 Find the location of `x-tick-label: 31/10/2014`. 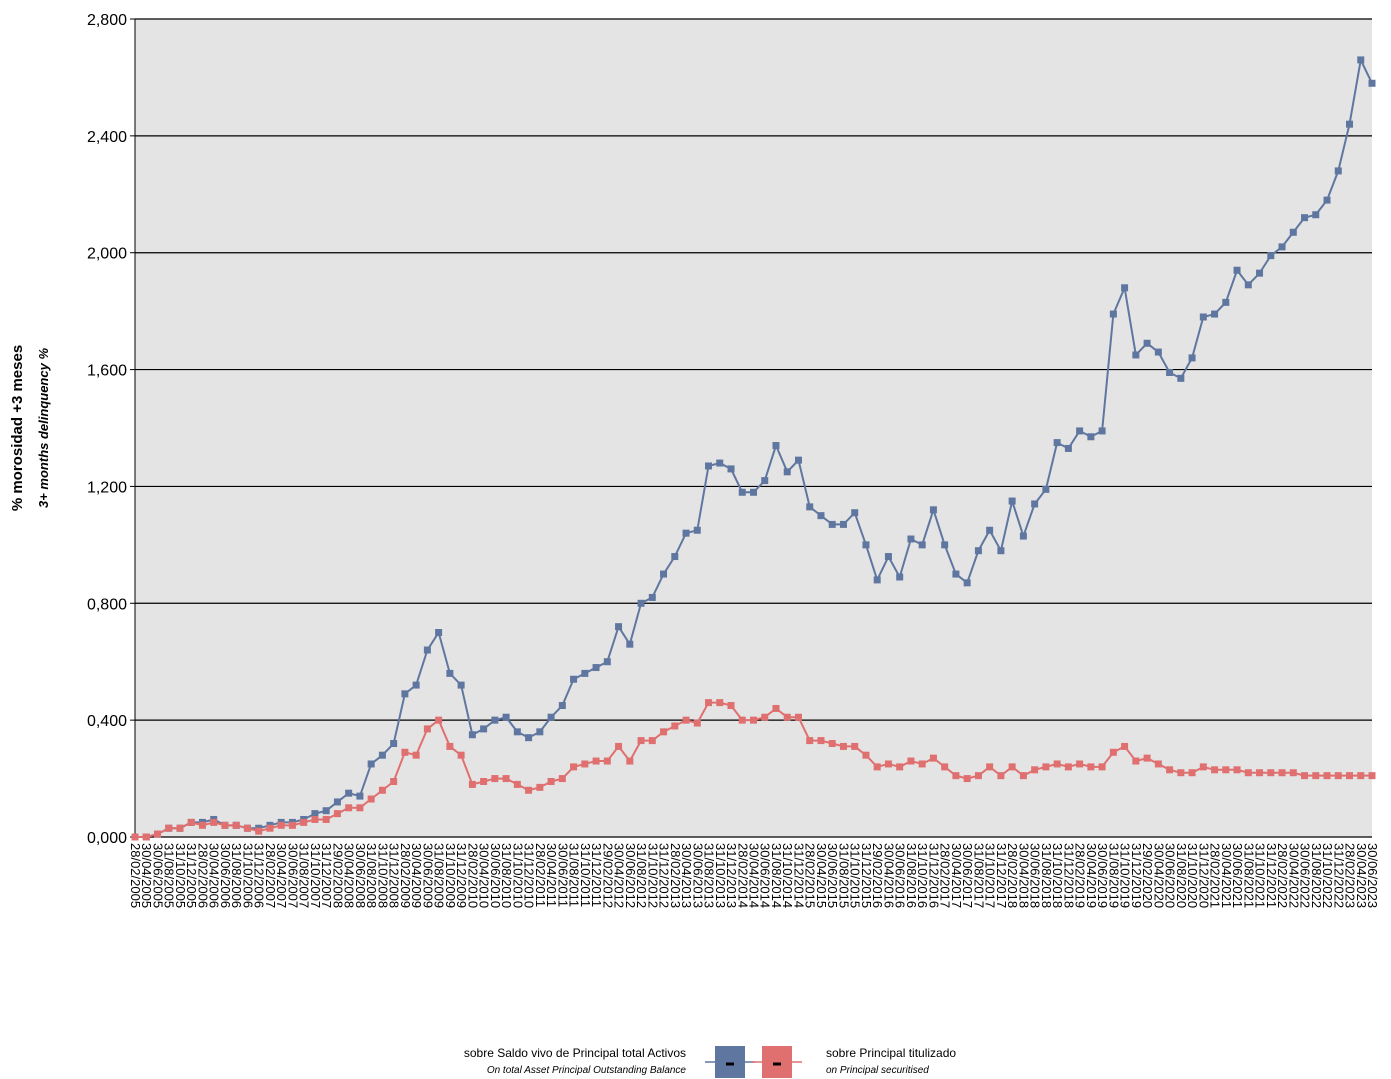

x-tick-label: 31/10/2014 is located at coordinates (787, 875).